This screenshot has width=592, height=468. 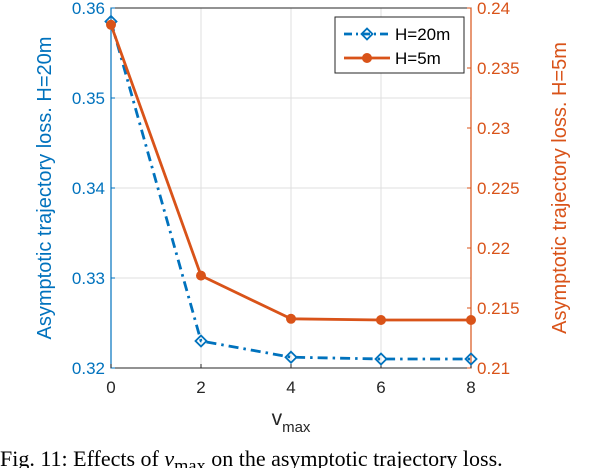 I want to click on caption-symbol: vmax, so click(x=184, y=459).